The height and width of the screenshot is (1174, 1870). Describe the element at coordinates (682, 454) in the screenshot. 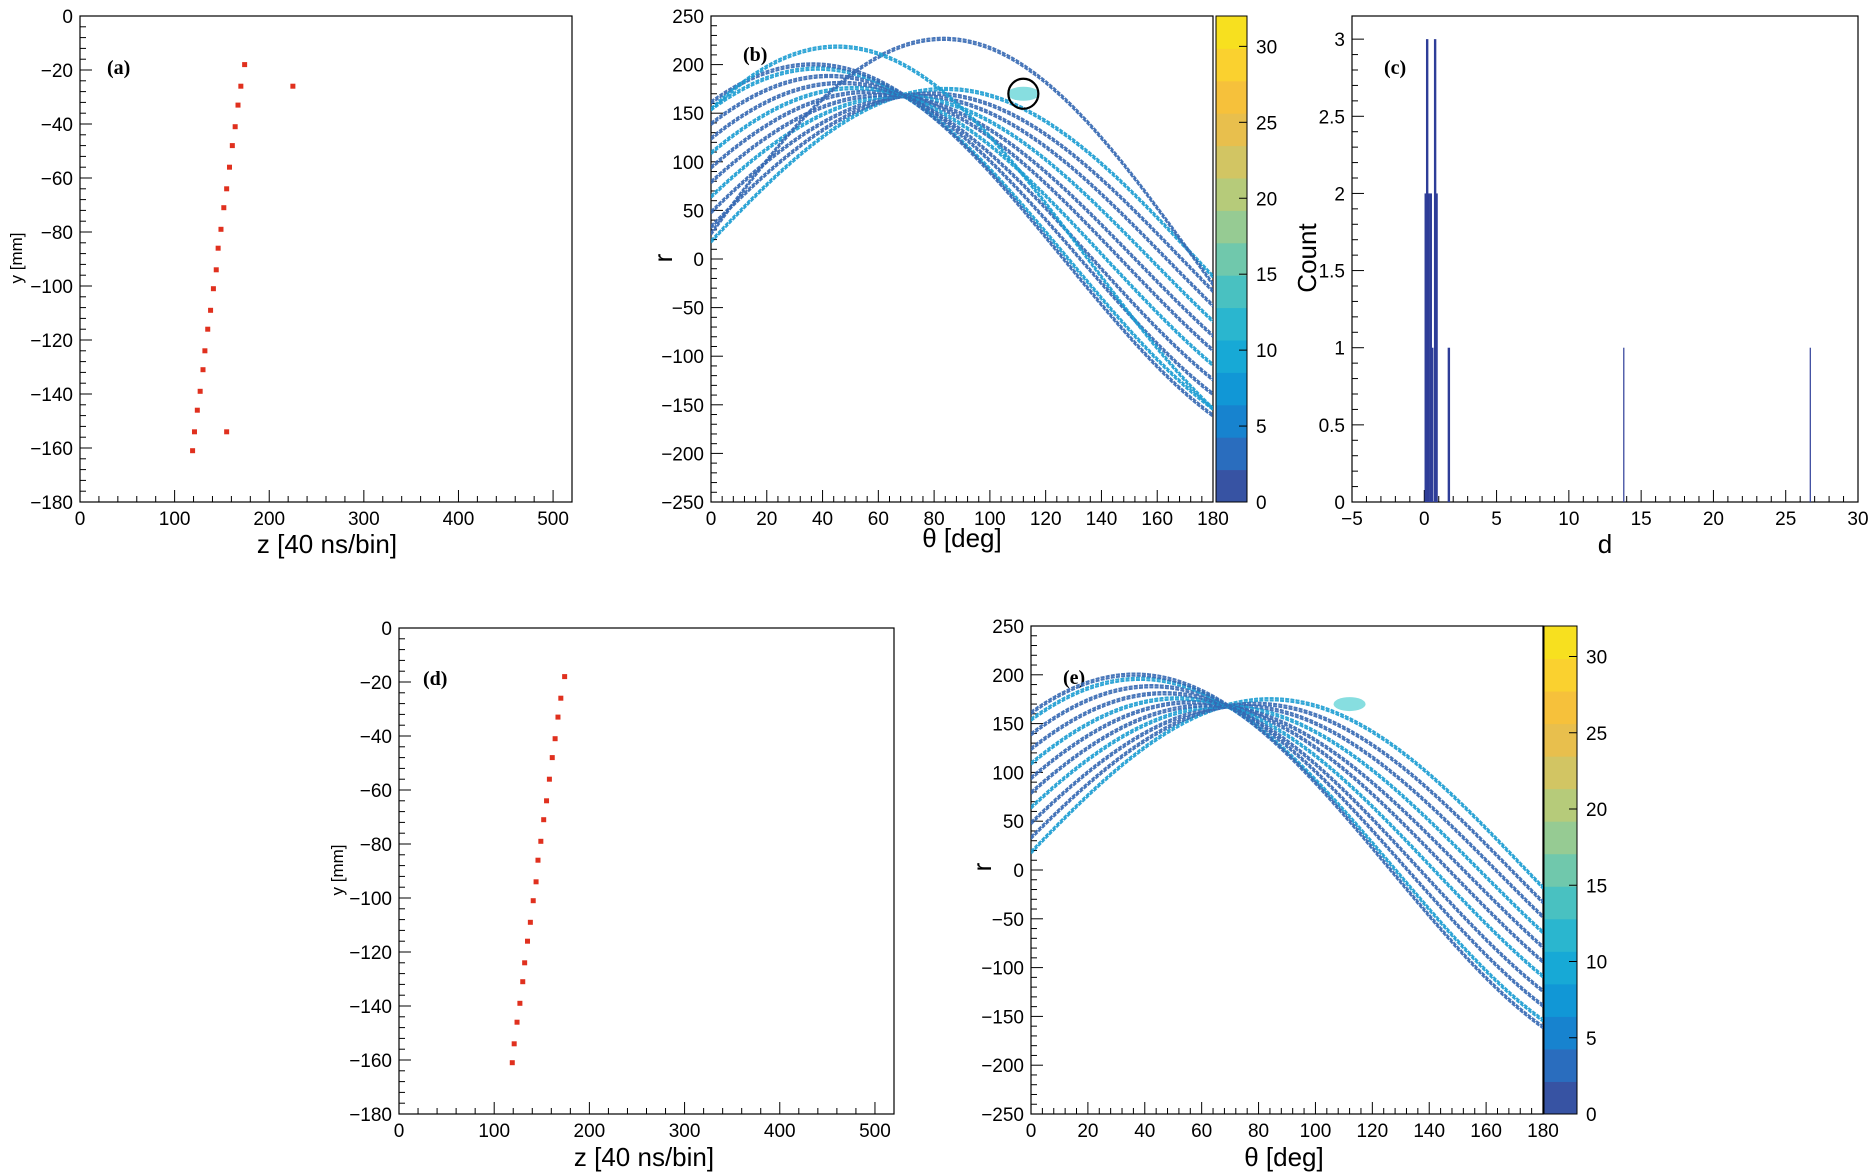

I see `y-tick-label: −200` at that location.